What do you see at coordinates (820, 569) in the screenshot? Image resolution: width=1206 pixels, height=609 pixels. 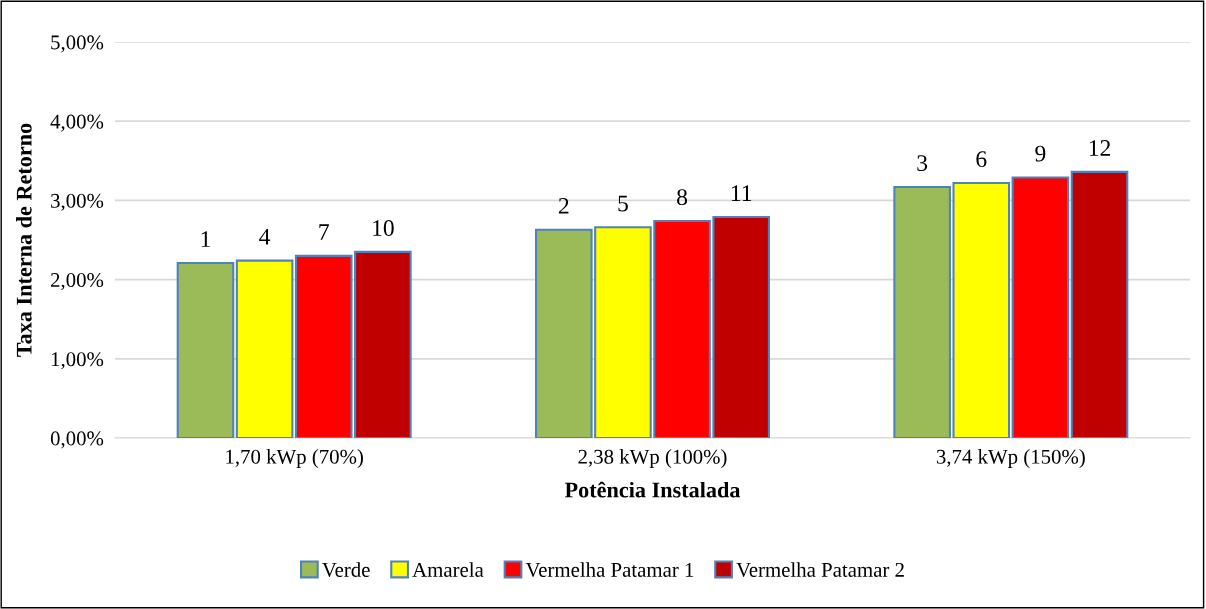 I see `legend-label: Vermelha Patamar 2` at bounding box center [820, 569].